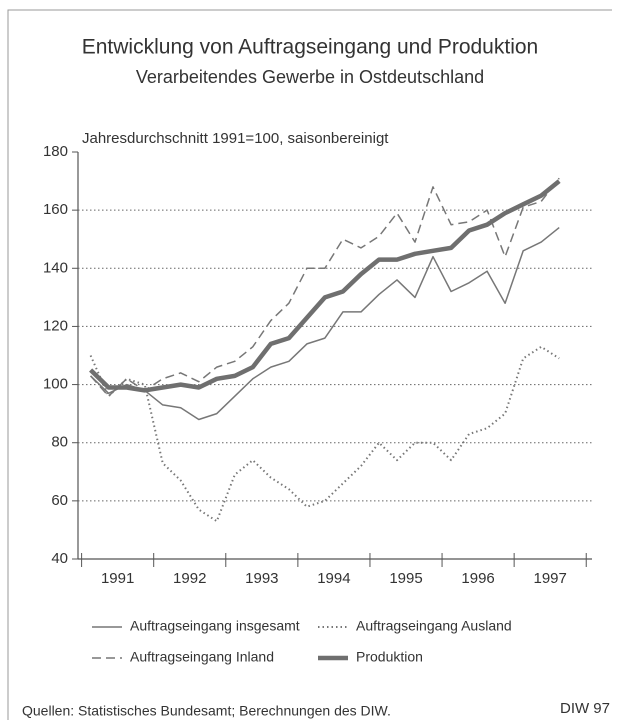 Image resolution: width=617 pixels, height=725 pixels. What do you see at coordinates (477, 578) in the screenshot?
I see `x-tick-label: 1996` at bounding box center [477, 578].